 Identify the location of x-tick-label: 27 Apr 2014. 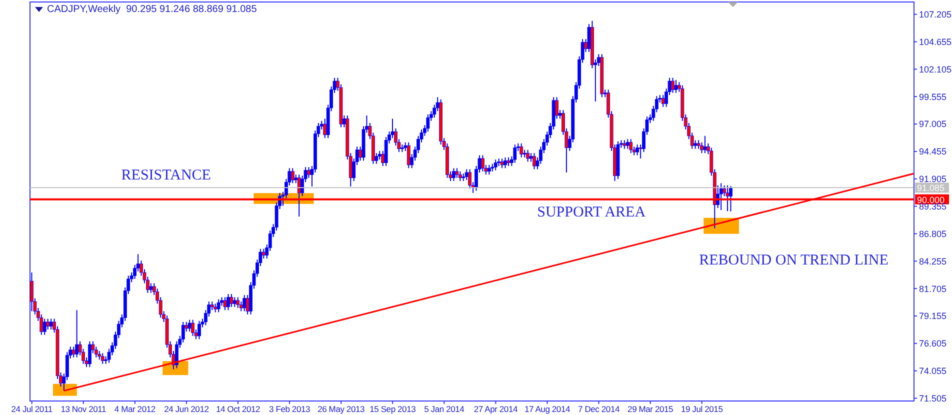
(496, 409).